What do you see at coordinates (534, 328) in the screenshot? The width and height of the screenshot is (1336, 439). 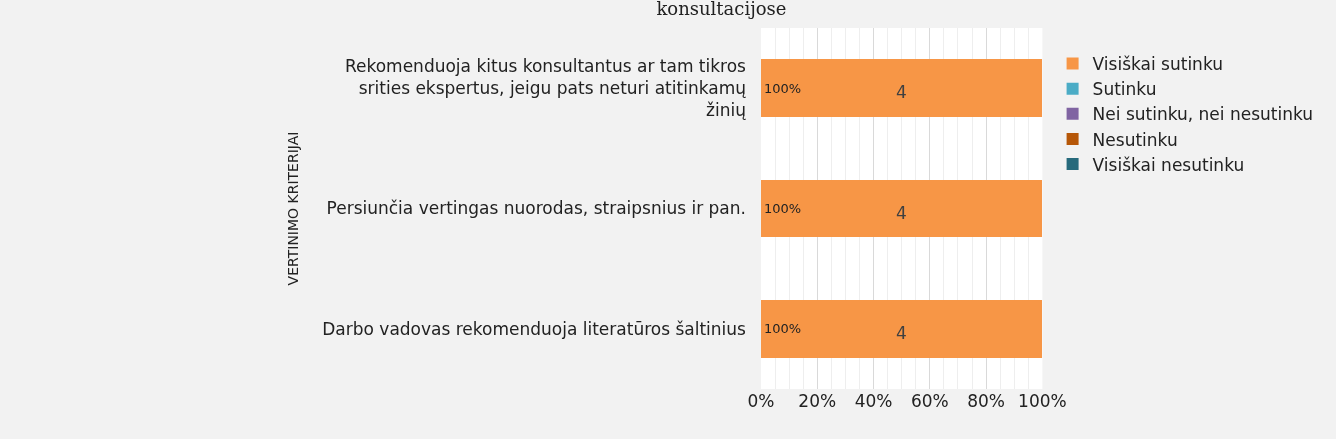 I see `y-tick-label: Darbo vadovas rekomenduoja literatūros šaltinius` at bounding box center [534, 328].